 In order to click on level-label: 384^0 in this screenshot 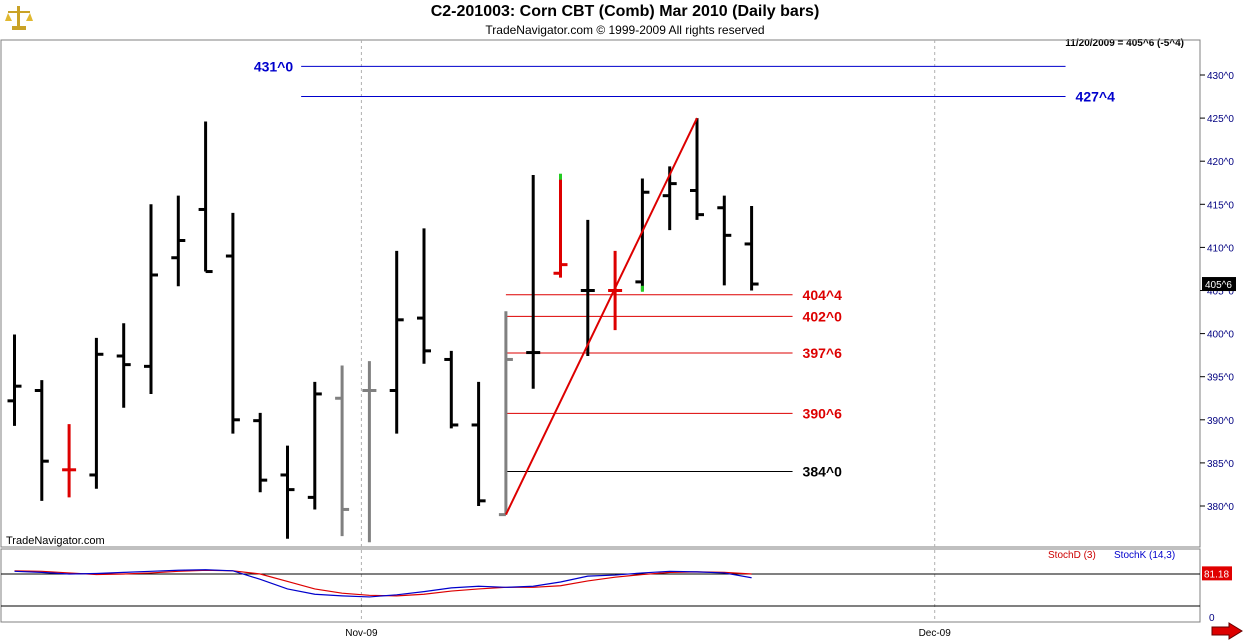, I will do `click(823, 472)`.